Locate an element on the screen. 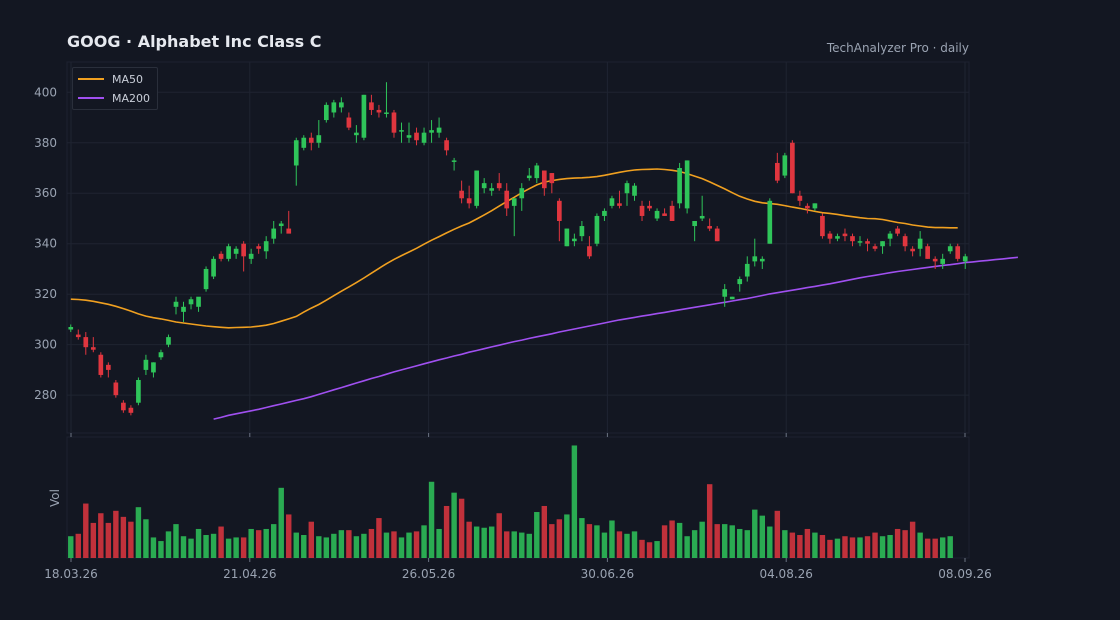 The height and width of the screenshot is (620, 1120). y-tick-label: 280 is located at coordinates (45, 395).